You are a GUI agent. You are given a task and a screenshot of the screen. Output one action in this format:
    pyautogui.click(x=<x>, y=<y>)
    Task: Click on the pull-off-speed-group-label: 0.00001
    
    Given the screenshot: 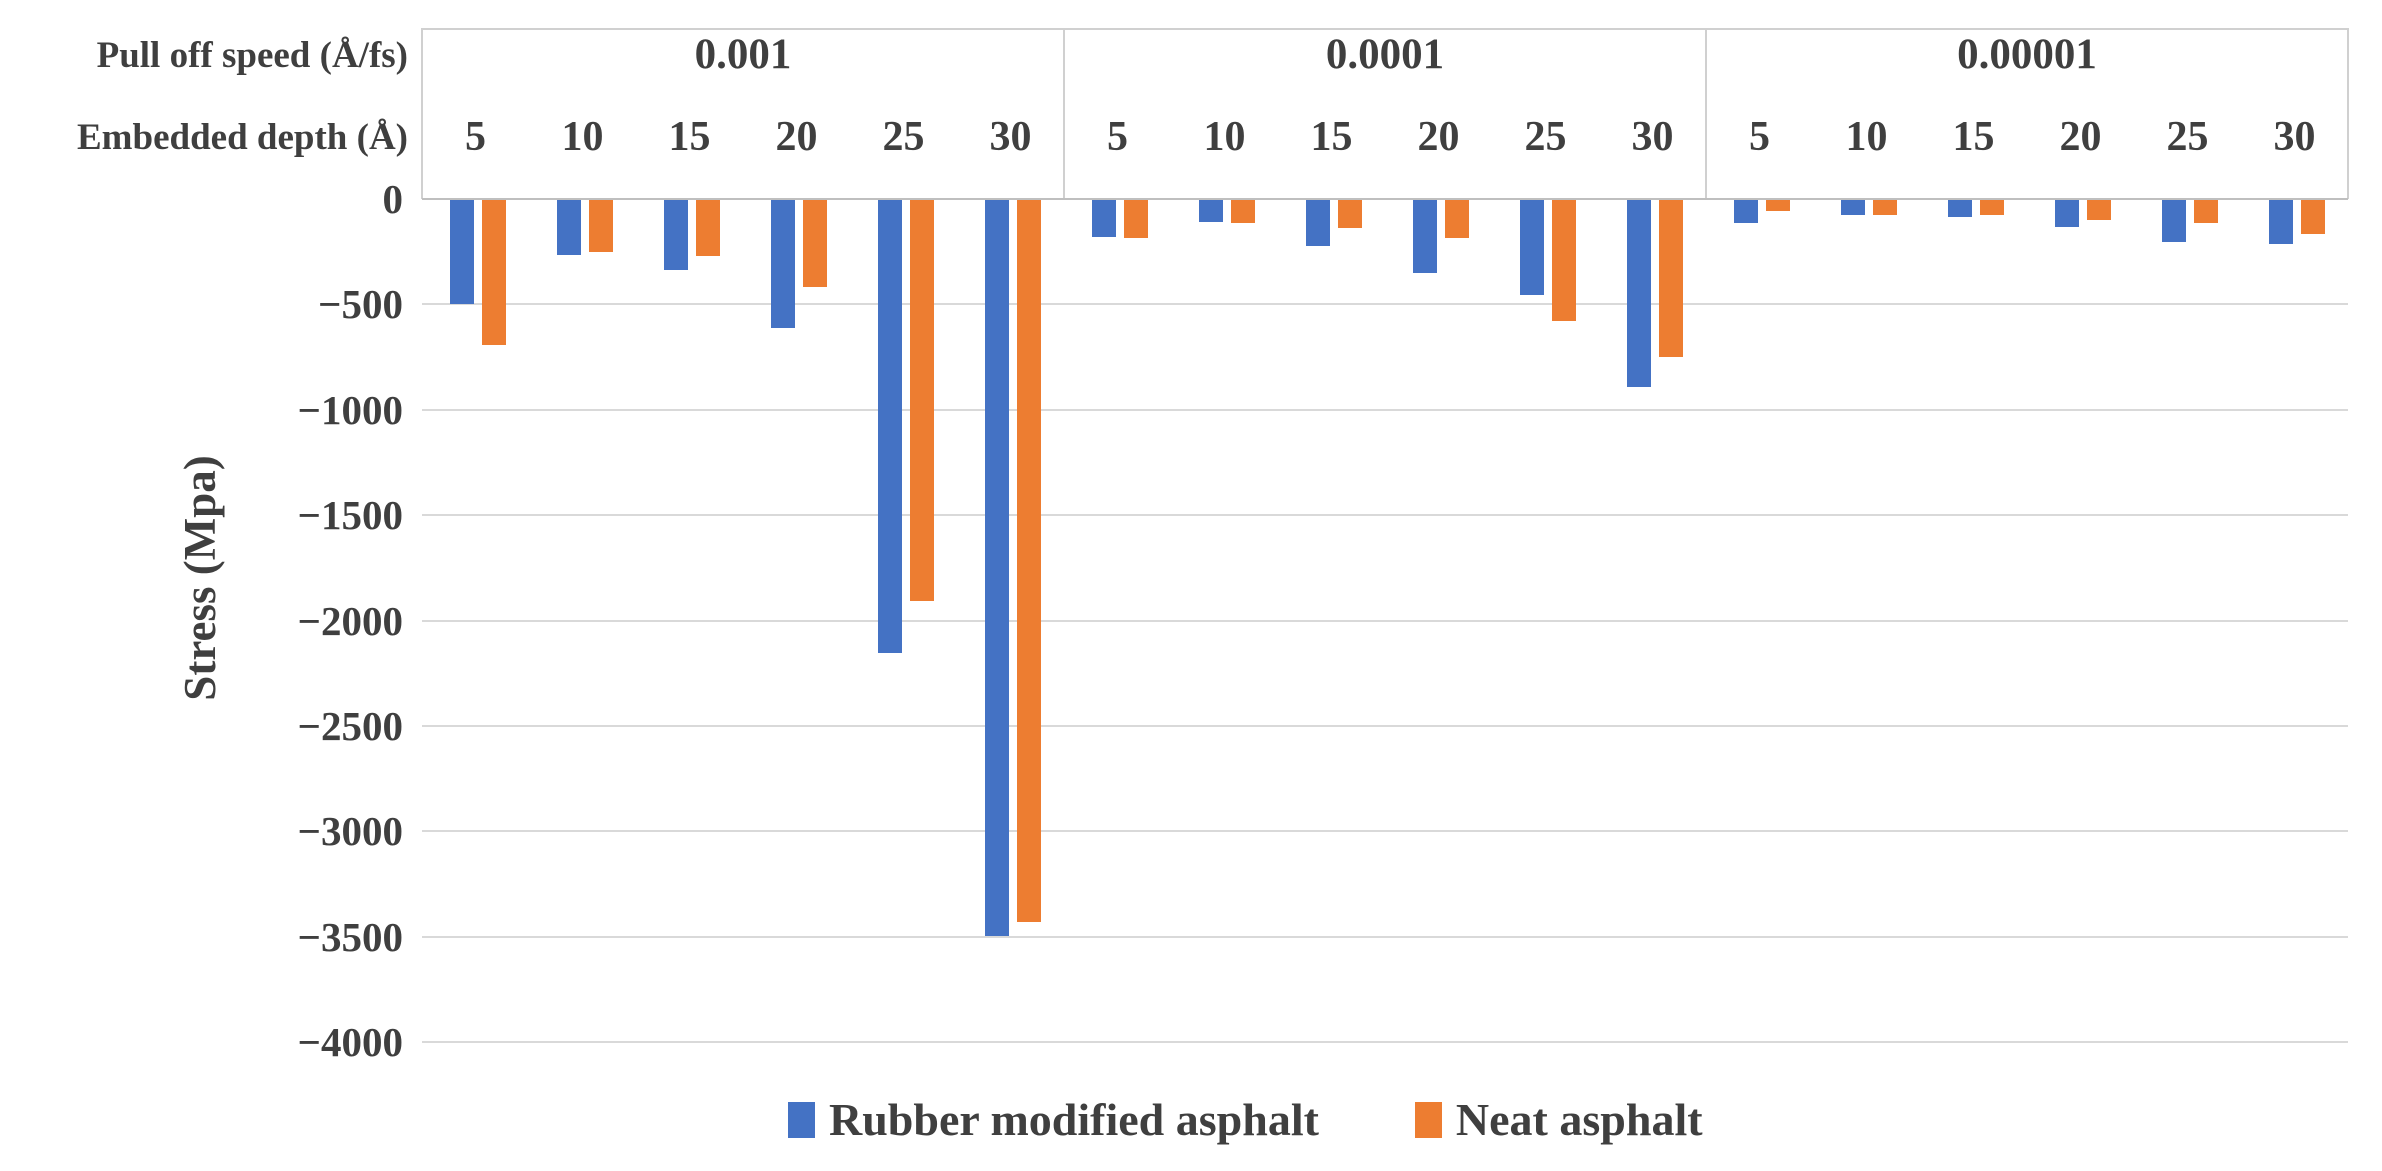 What is the action you would take?
    pyautogui.click(x=2027, y=54)
    